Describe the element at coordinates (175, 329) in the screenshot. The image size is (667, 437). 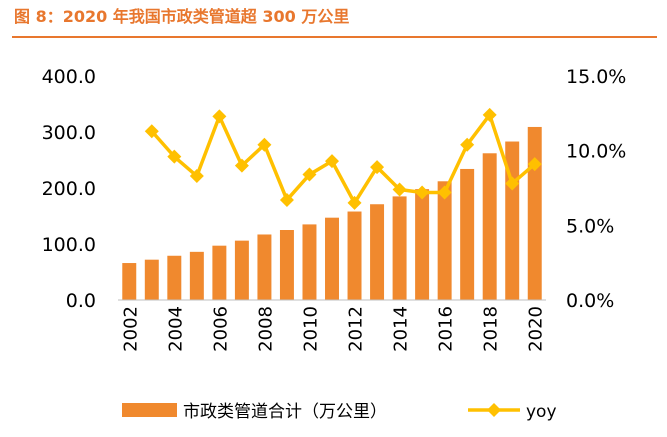
I see `x-tick-label: 2004` at that location.